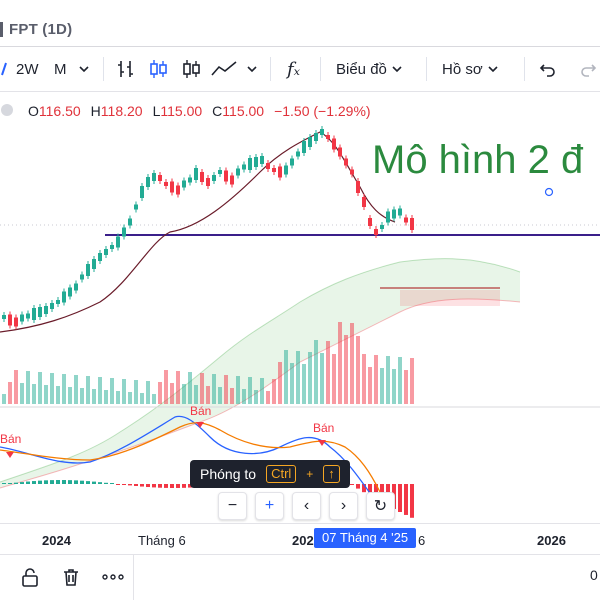 The image size is (600, 600). Describe the element at coordinates (294, 69) in the screenshot. I see `indicators-fx-icon: fₓ` at that location.